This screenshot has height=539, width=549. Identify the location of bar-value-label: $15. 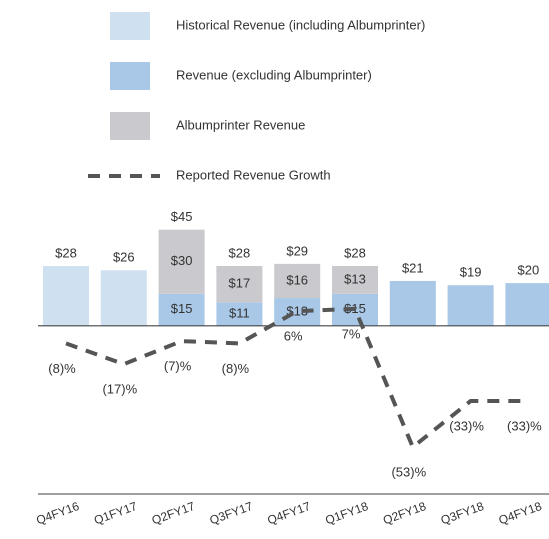
(182, 308).